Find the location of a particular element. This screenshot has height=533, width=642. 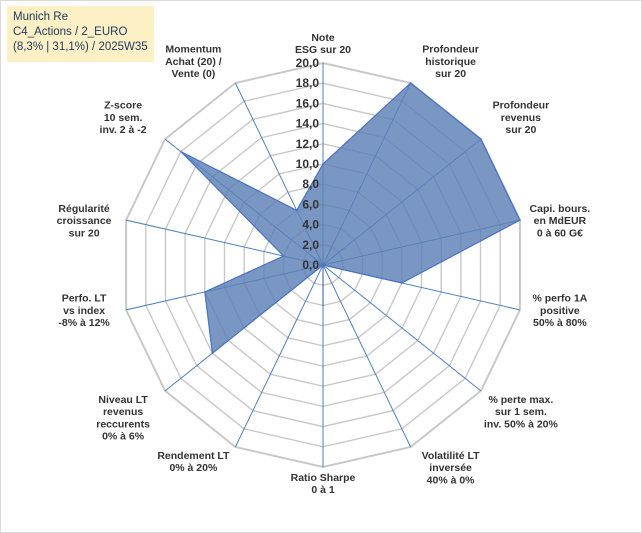

axis-label-line: positive is located at coordinates (560, 311).